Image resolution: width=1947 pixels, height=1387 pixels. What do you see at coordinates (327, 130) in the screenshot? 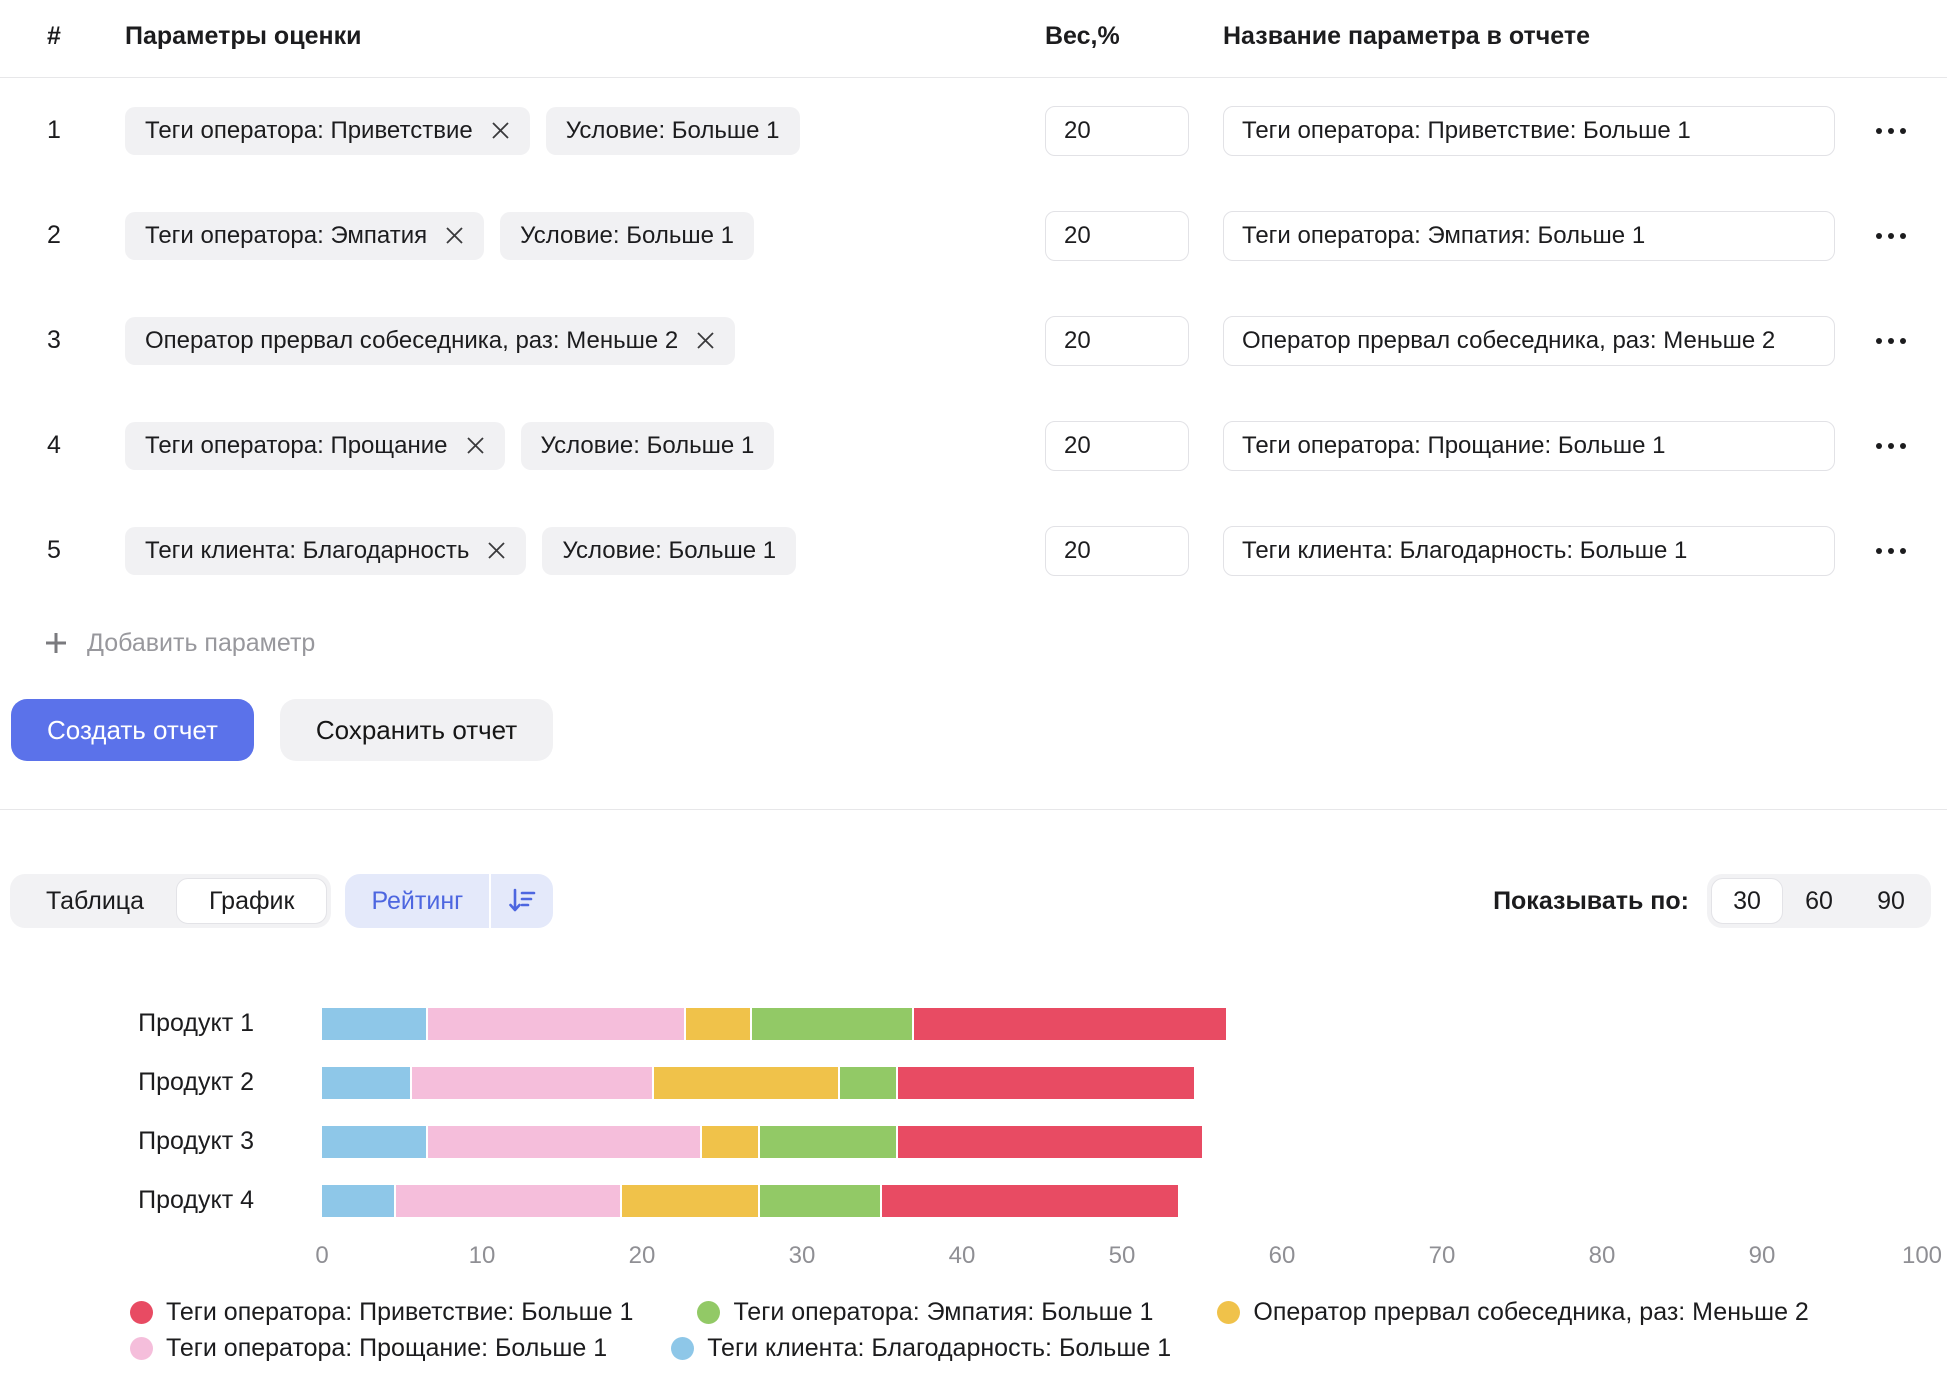
I see `parameter-tag: Теги оператора: Приветствие` at bounding box center [327, 130].